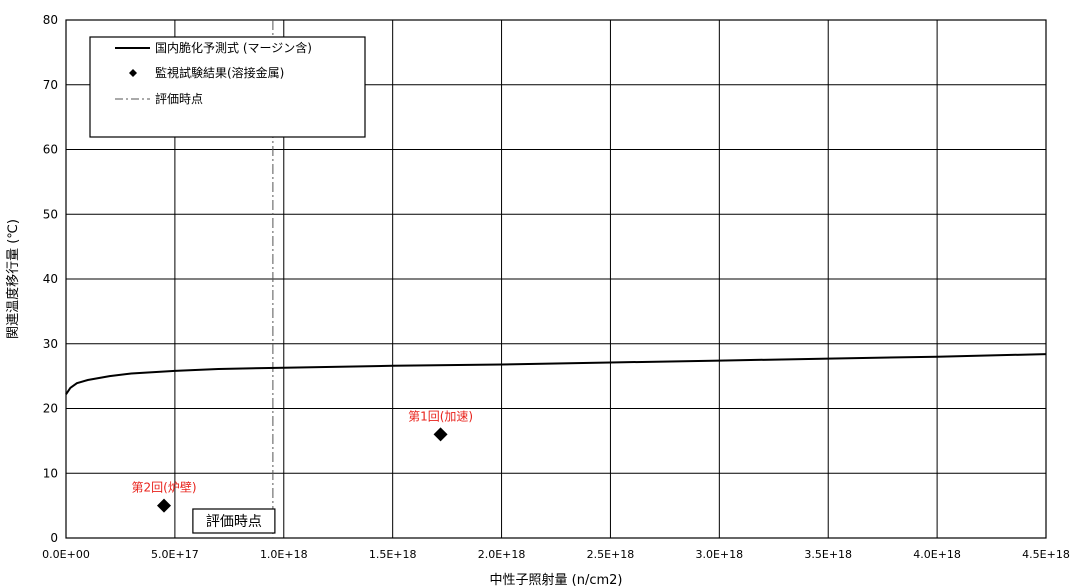 Image resolution: width=1072 pixels, height=588 pixels. I want to click on x-tick-label: 2.0E+18, so click(502, 554).